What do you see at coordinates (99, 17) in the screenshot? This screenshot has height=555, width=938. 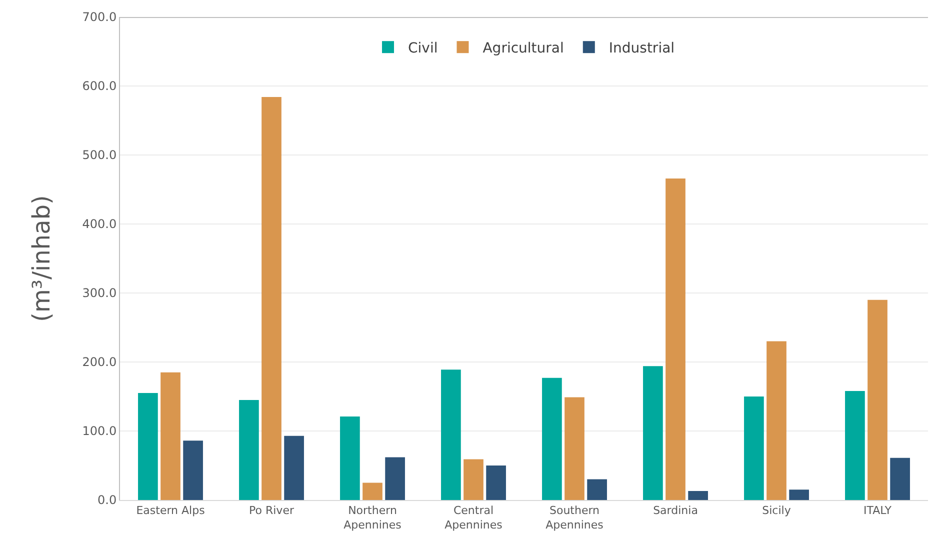 I see `y-tick-label: 700.0` at bounding box center [99, 17].